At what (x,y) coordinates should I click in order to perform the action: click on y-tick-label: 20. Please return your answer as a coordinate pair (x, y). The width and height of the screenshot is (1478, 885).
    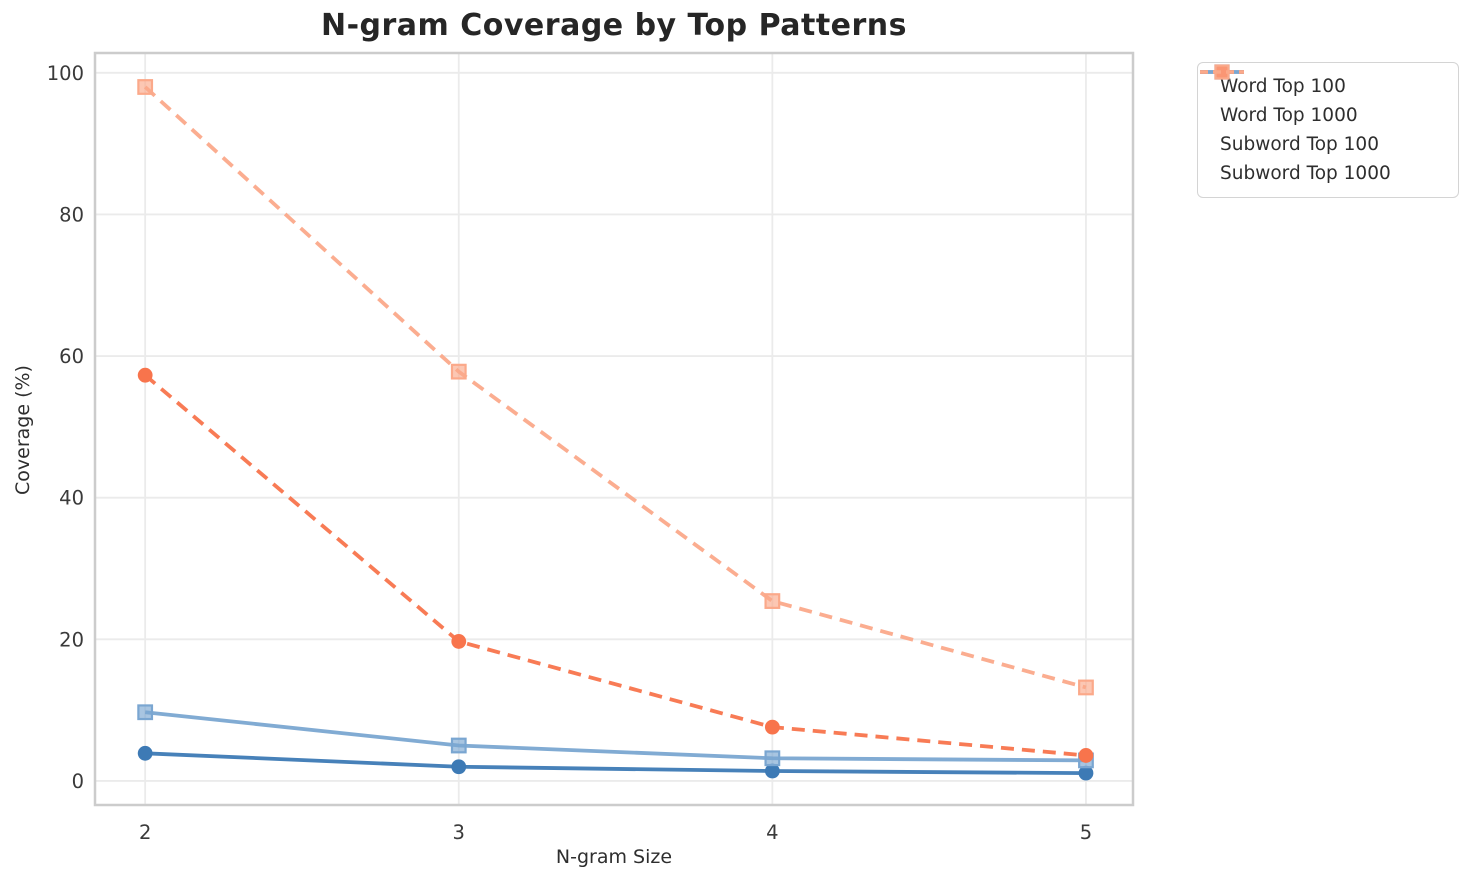
    Looking at the image, I should click on (71, 639).